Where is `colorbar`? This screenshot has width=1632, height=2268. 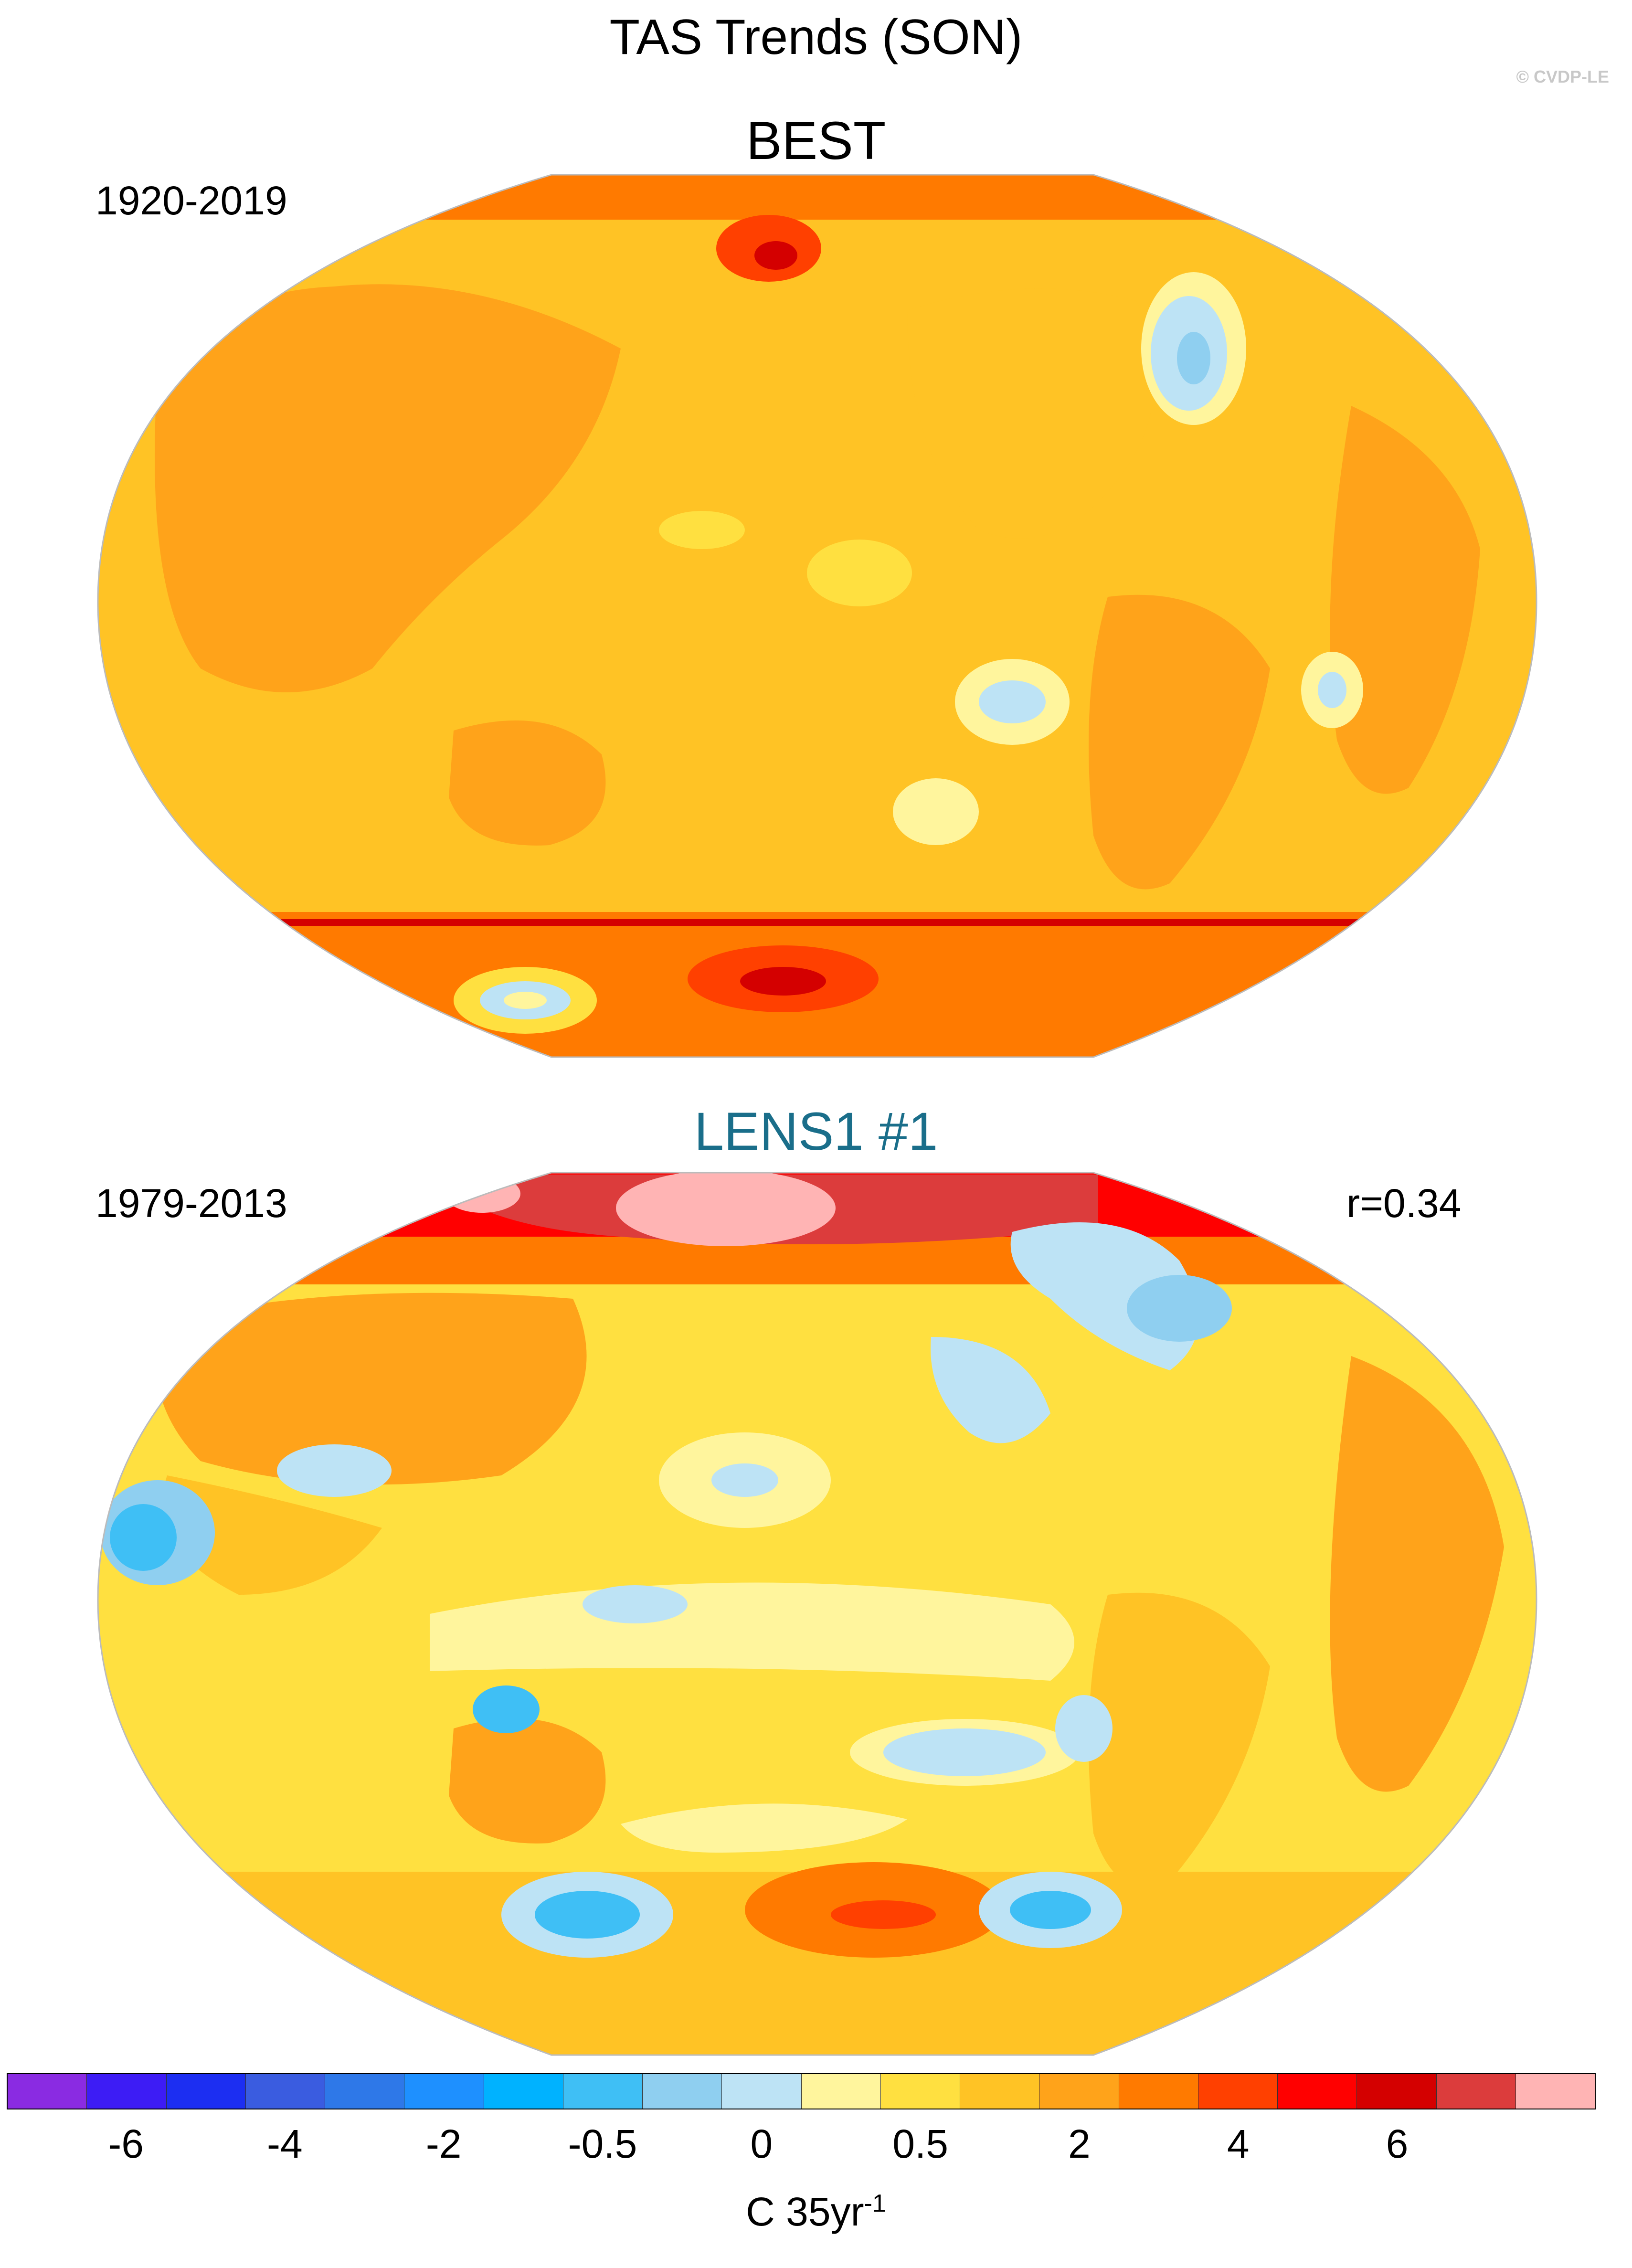
colorbar is located at coordinates (801, 2091).